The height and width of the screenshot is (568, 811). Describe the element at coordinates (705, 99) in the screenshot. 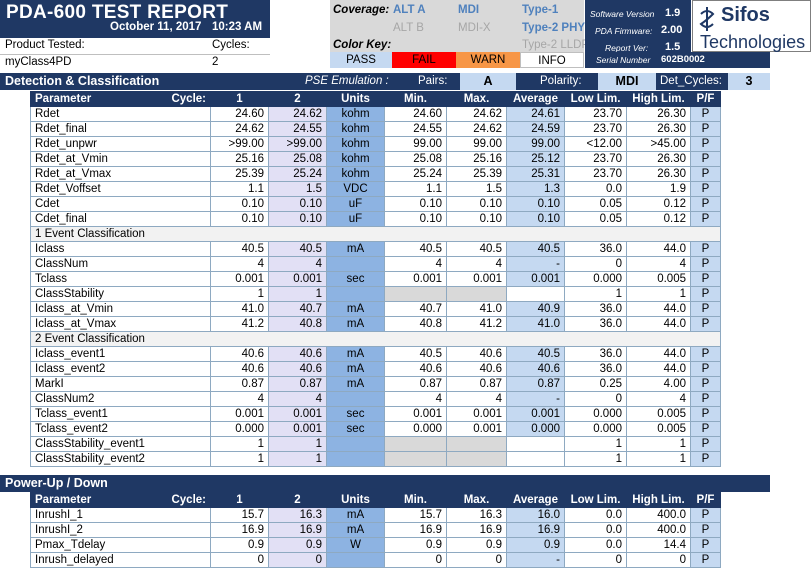

I see `column-header: P/F` at that location.